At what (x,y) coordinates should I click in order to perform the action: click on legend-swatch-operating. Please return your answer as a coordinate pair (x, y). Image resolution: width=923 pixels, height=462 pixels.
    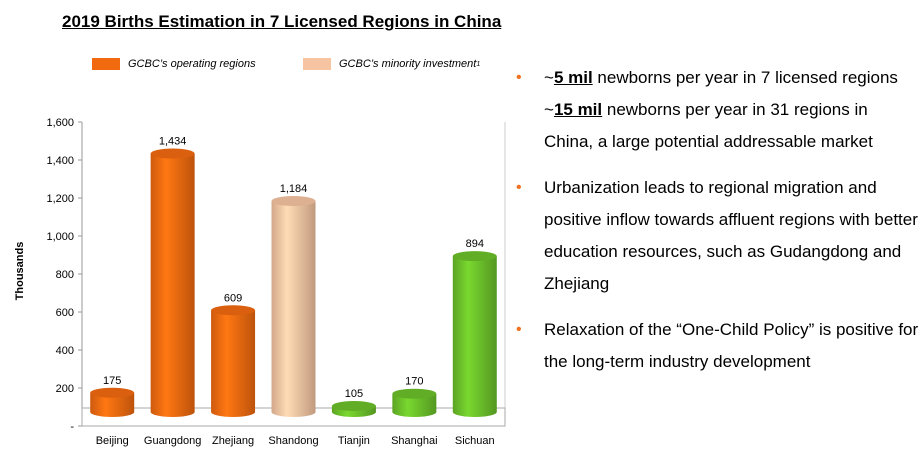
    Looking at the image, I should click on (106, 64).